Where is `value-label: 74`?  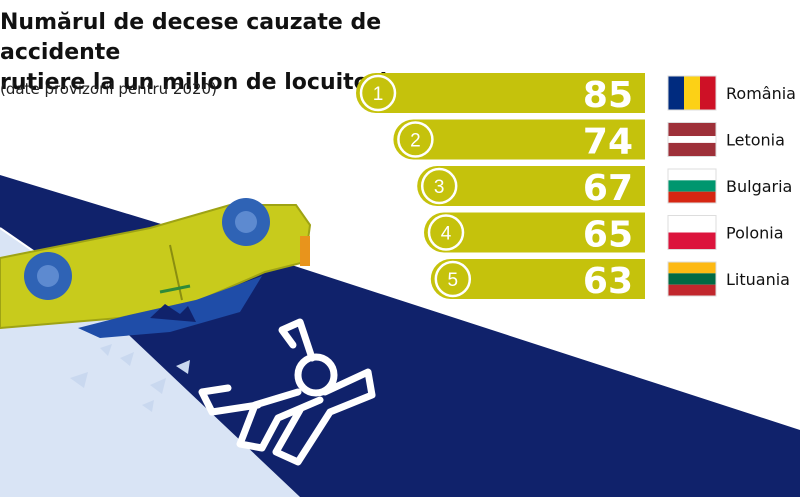 value-label: 74 is located at coordinates (608, 142).